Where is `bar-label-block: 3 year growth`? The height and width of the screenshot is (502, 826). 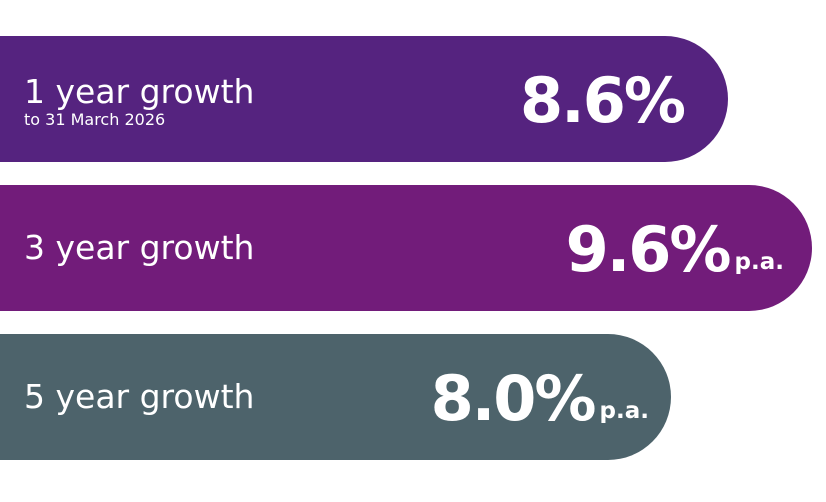 bar-label-block: 3 year growth is located at coordinates (139, 248).